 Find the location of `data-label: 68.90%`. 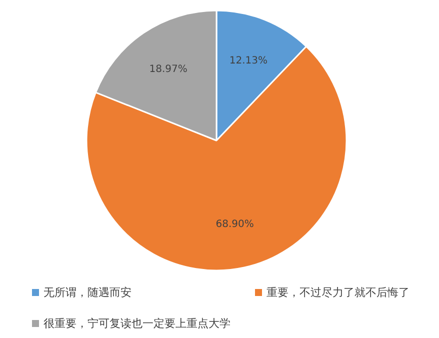

data-label: 68.90% is located at coordinates (235, 224).